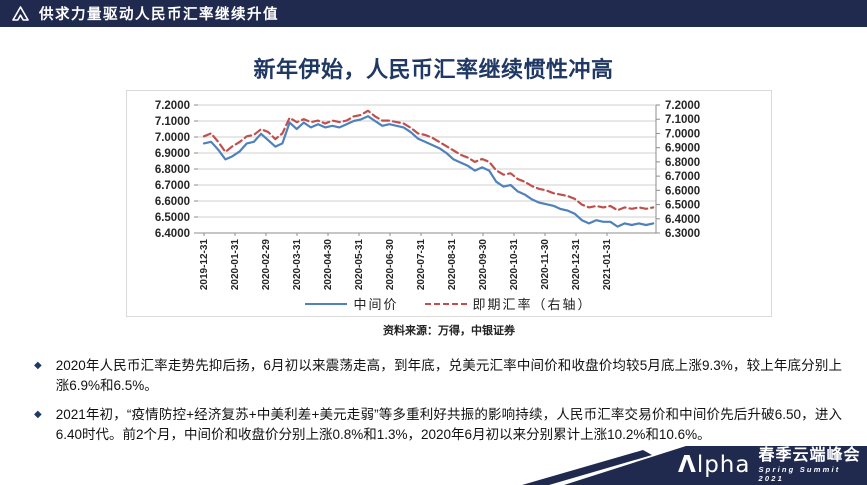  Describe the element at coordinates (172, 138) in the screenshot. I see `left-axis-label: 7.0000` at that location.